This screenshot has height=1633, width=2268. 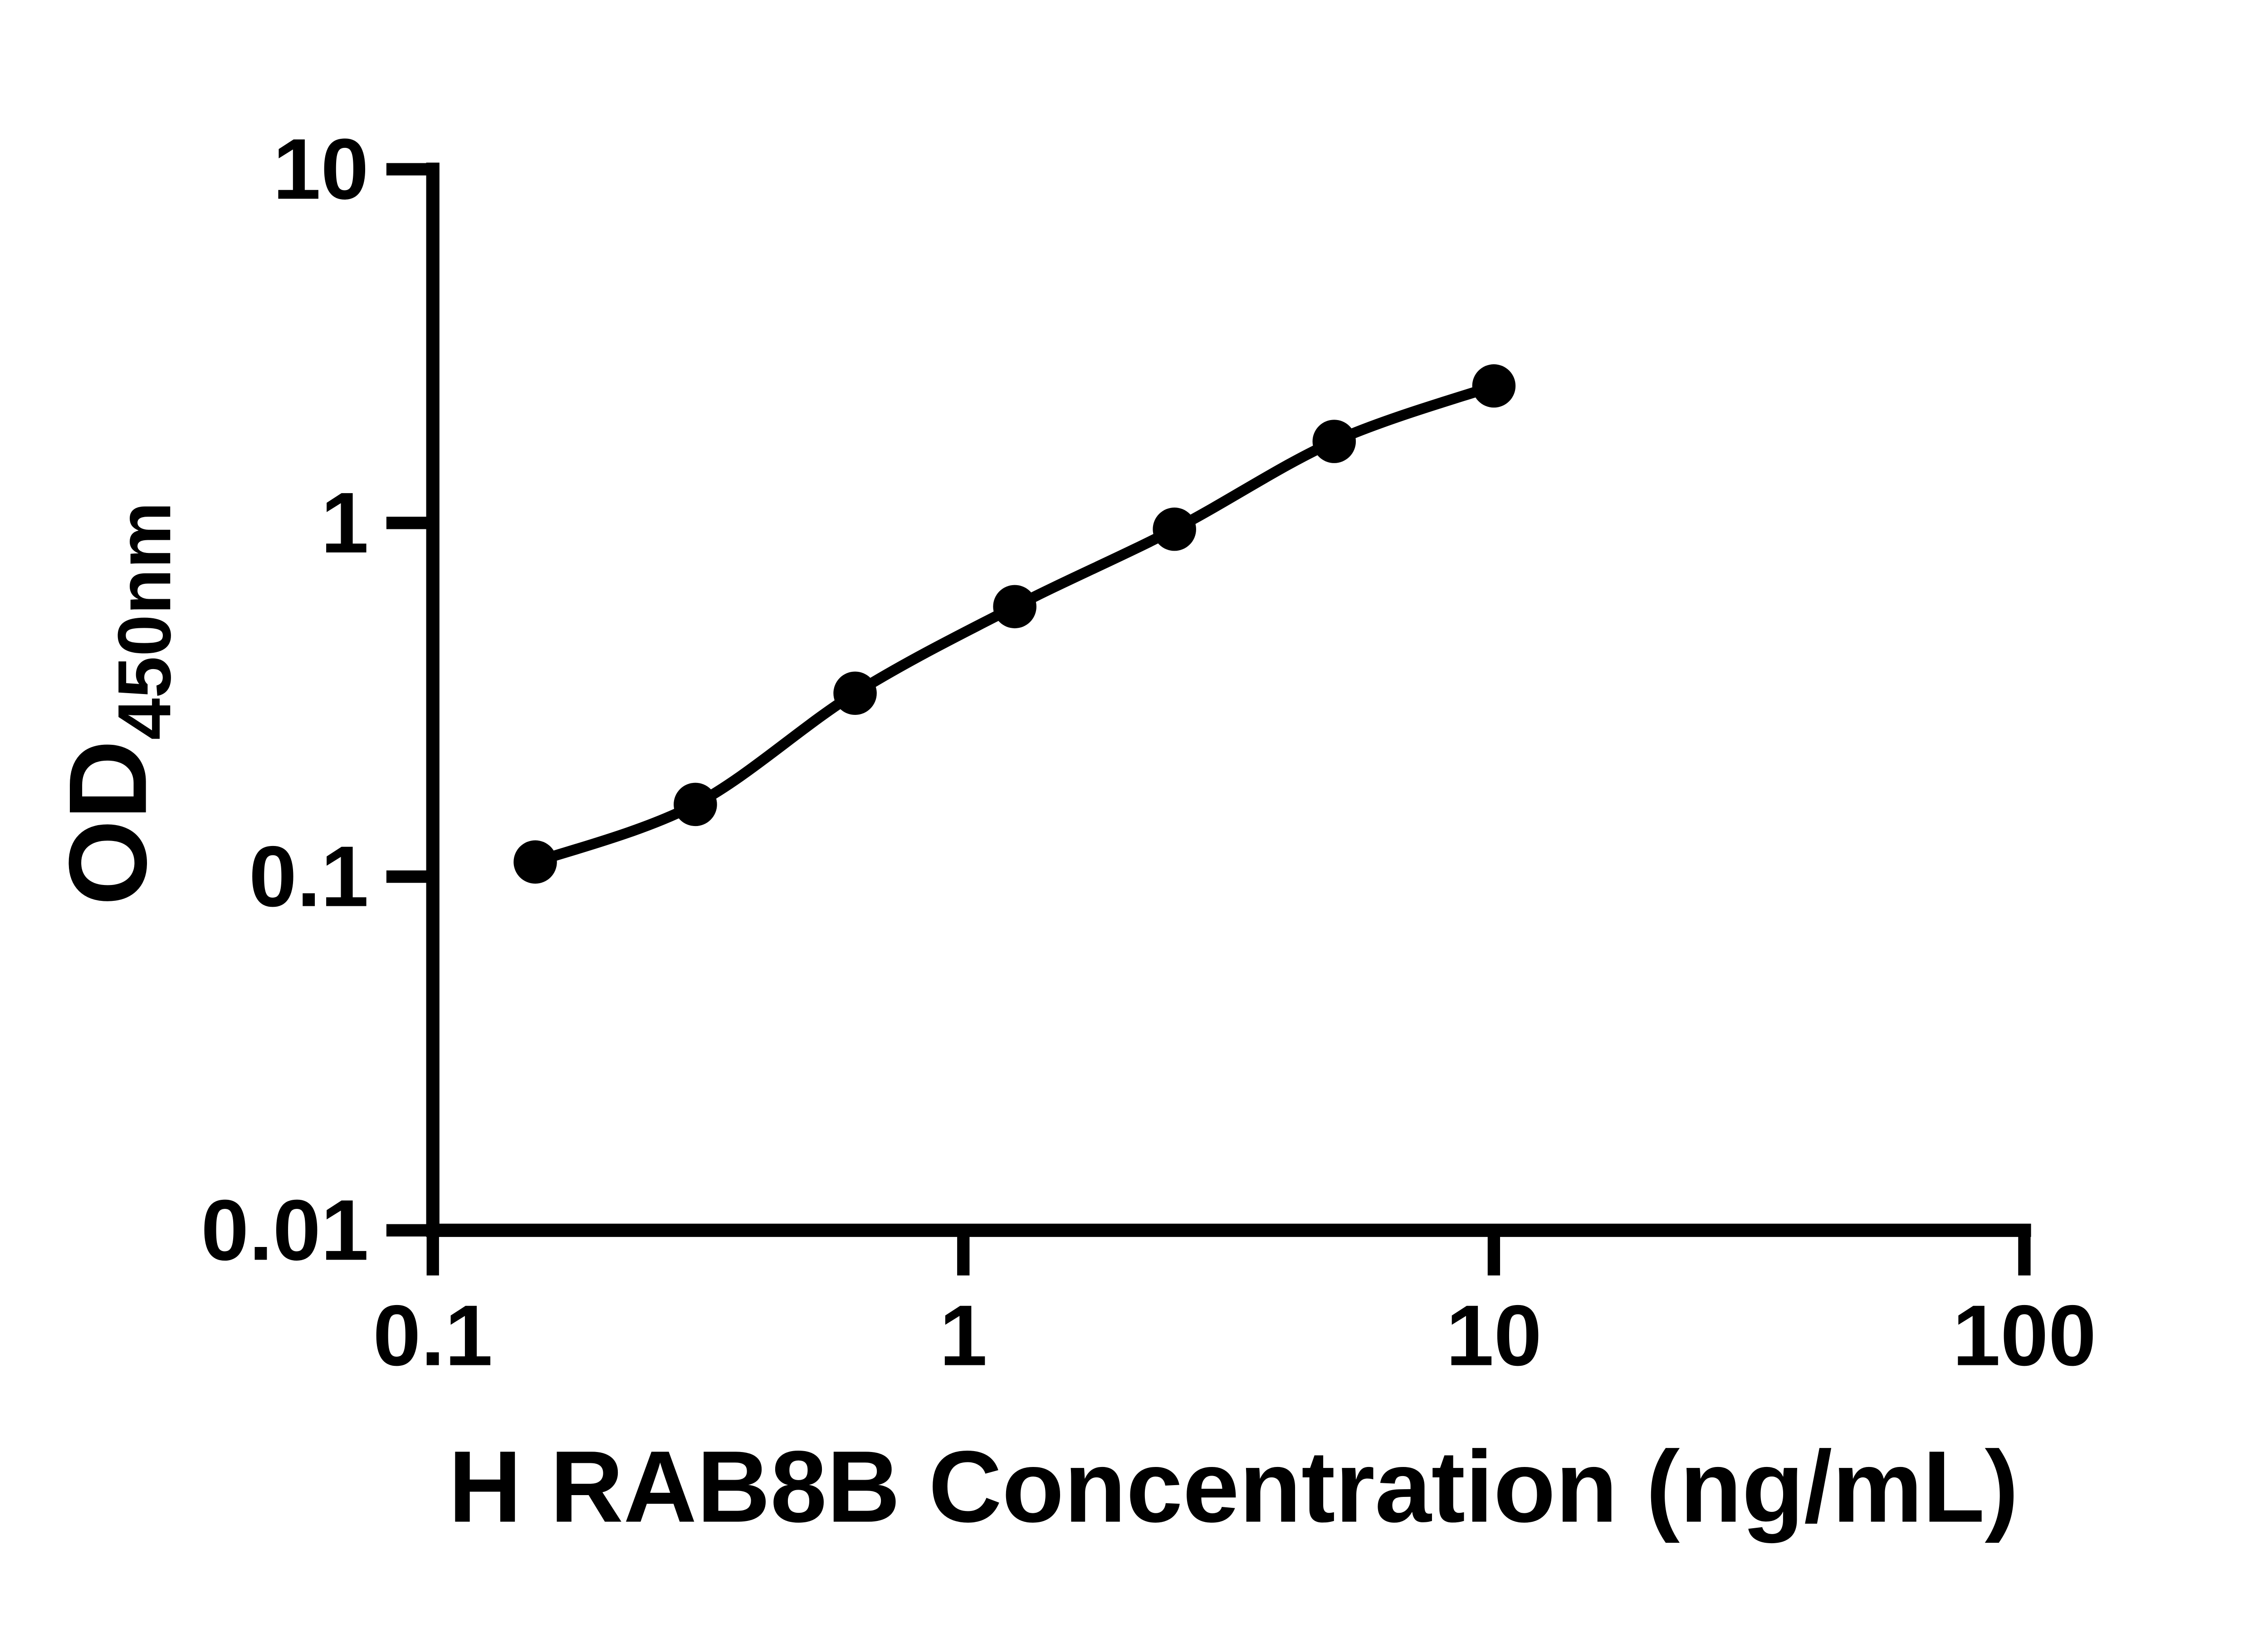 I want to click on x-axis-title: H RAB8B Concentration (ng/mL), so click(x=1233, y=1487).